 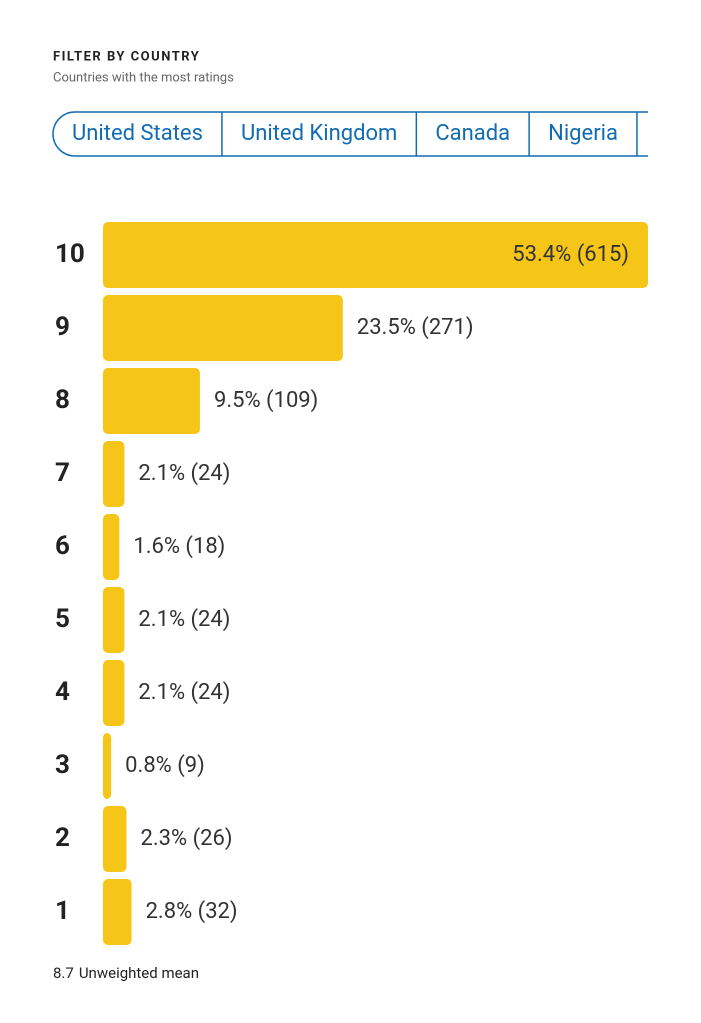 What do you see at coordinates (62, 838) in the screenshot?
I see `rating-label: 2` at bounding box center [62, 838].